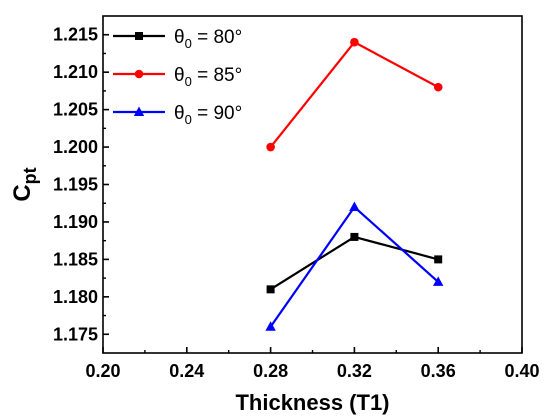 The width and height of the screenshot is (550, 419). Describe the element at coordinates (75, 259) in the screenshot. I see `y-tick-label: 1.185` at that location.